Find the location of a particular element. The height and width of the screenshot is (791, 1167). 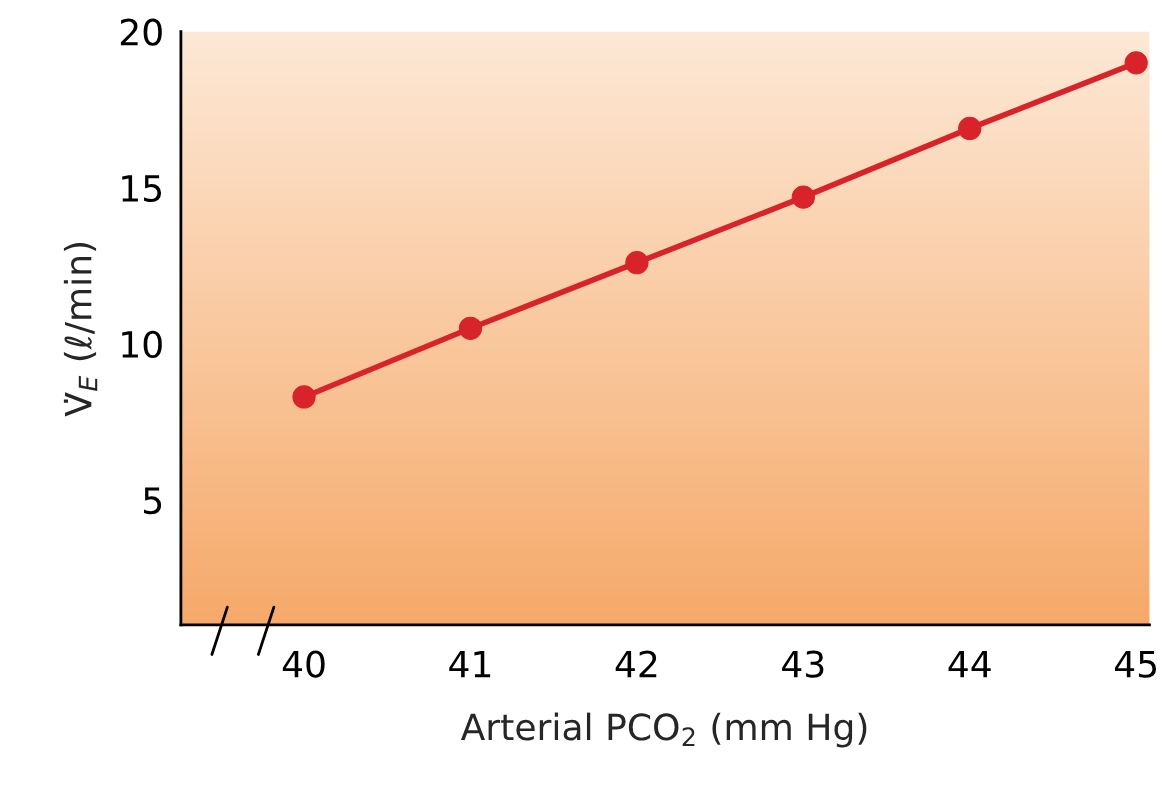

y-tick-label: 5 is located at coordinates (153, 501).